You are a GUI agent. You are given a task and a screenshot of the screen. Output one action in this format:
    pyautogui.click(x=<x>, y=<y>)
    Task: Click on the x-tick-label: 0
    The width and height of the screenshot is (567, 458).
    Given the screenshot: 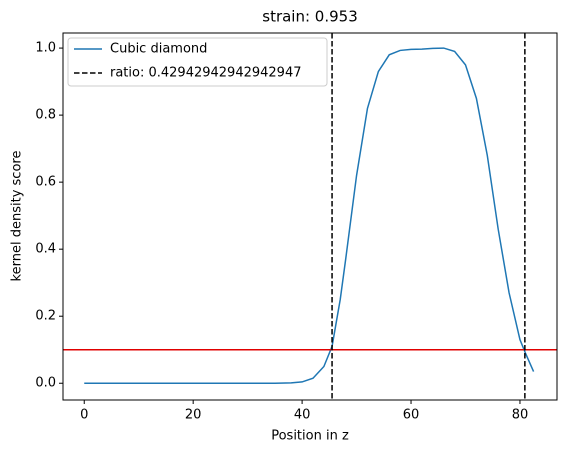 What is the action you would take?
    pyautogui.click(x=84, y=415)
    